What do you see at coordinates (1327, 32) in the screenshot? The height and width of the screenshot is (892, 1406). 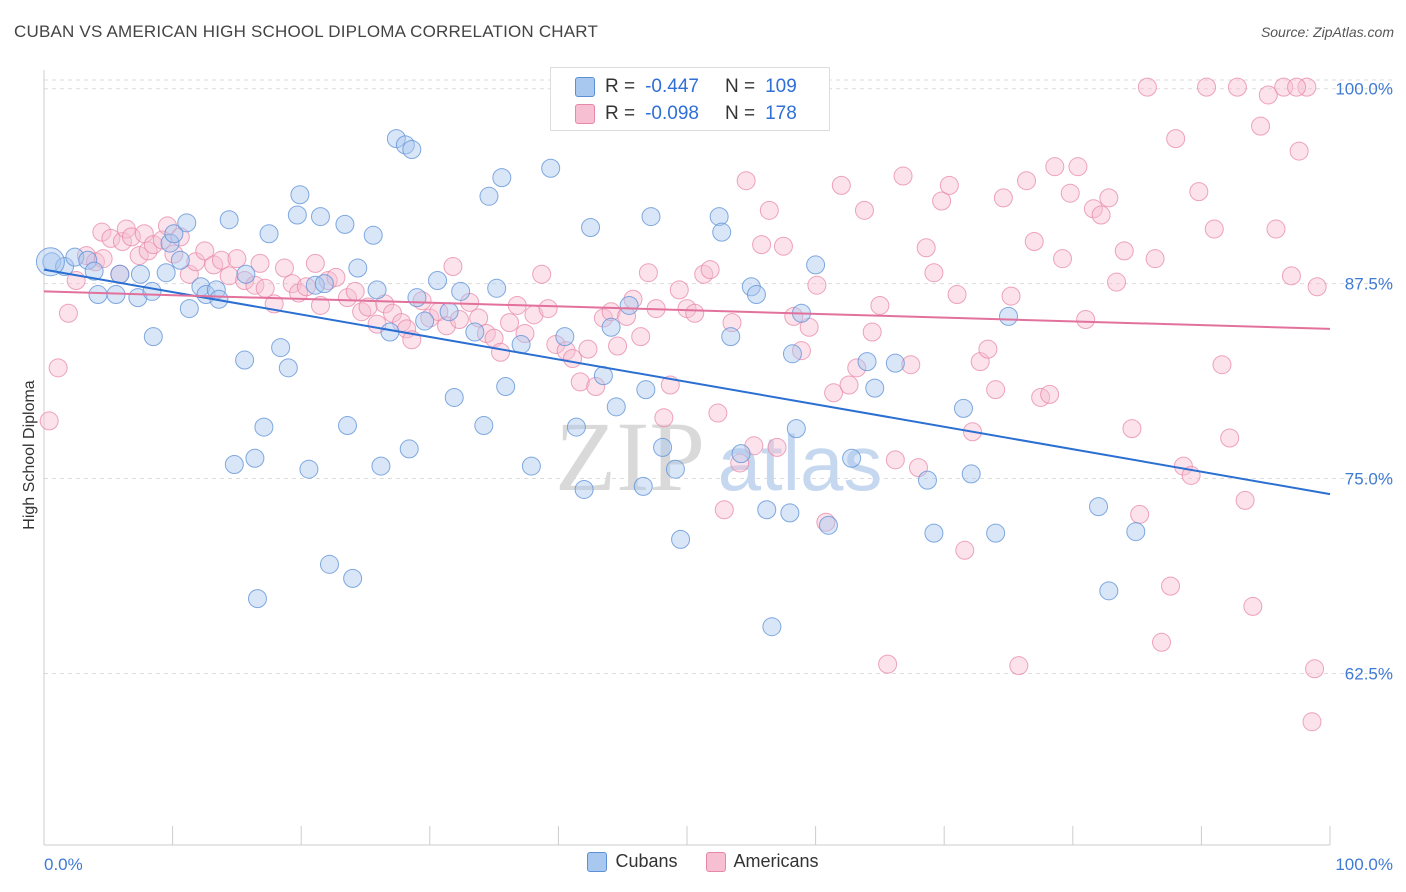 I see `source-credit: Source: ZipAtlas.com` at bounding box center [1327, 32].